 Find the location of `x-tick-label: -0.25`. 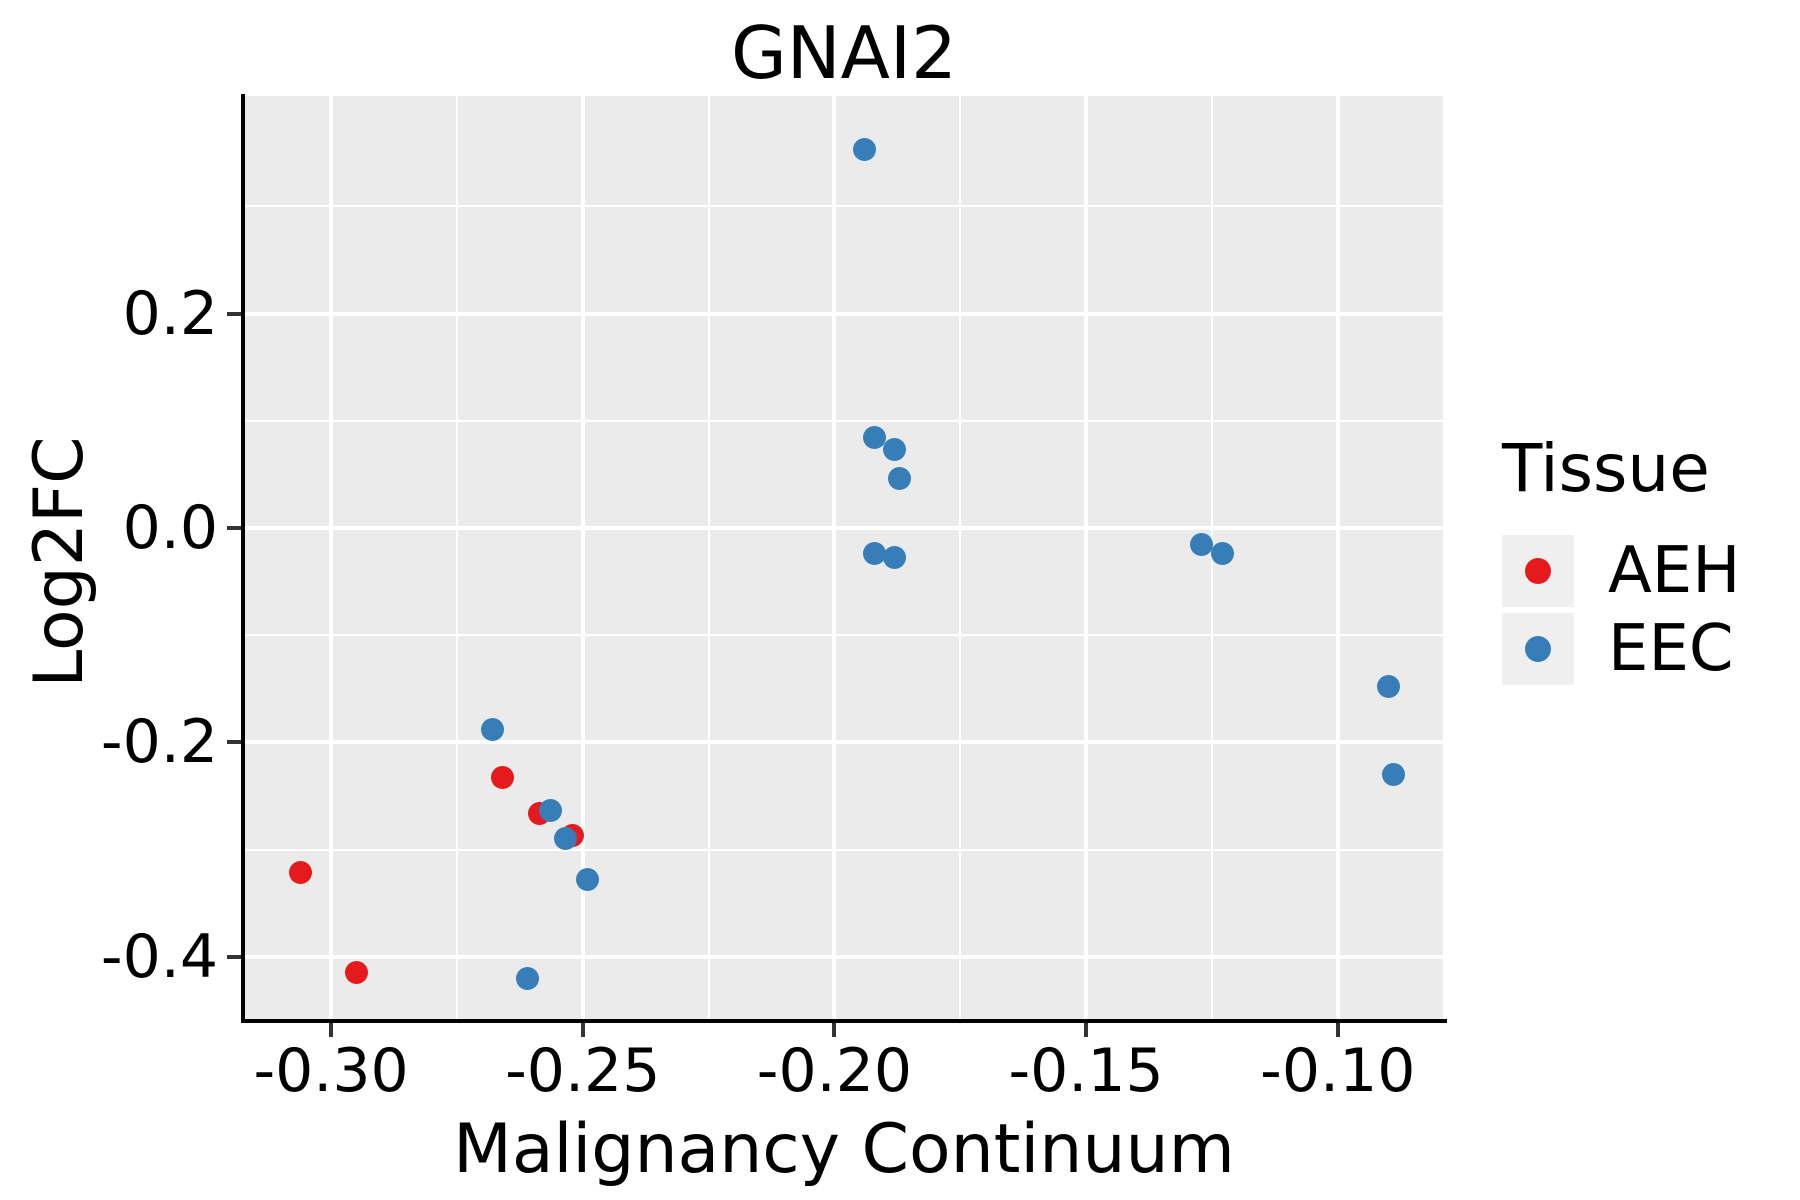

x-tick-label: -0.25 is located at coordinates (583, 1071).